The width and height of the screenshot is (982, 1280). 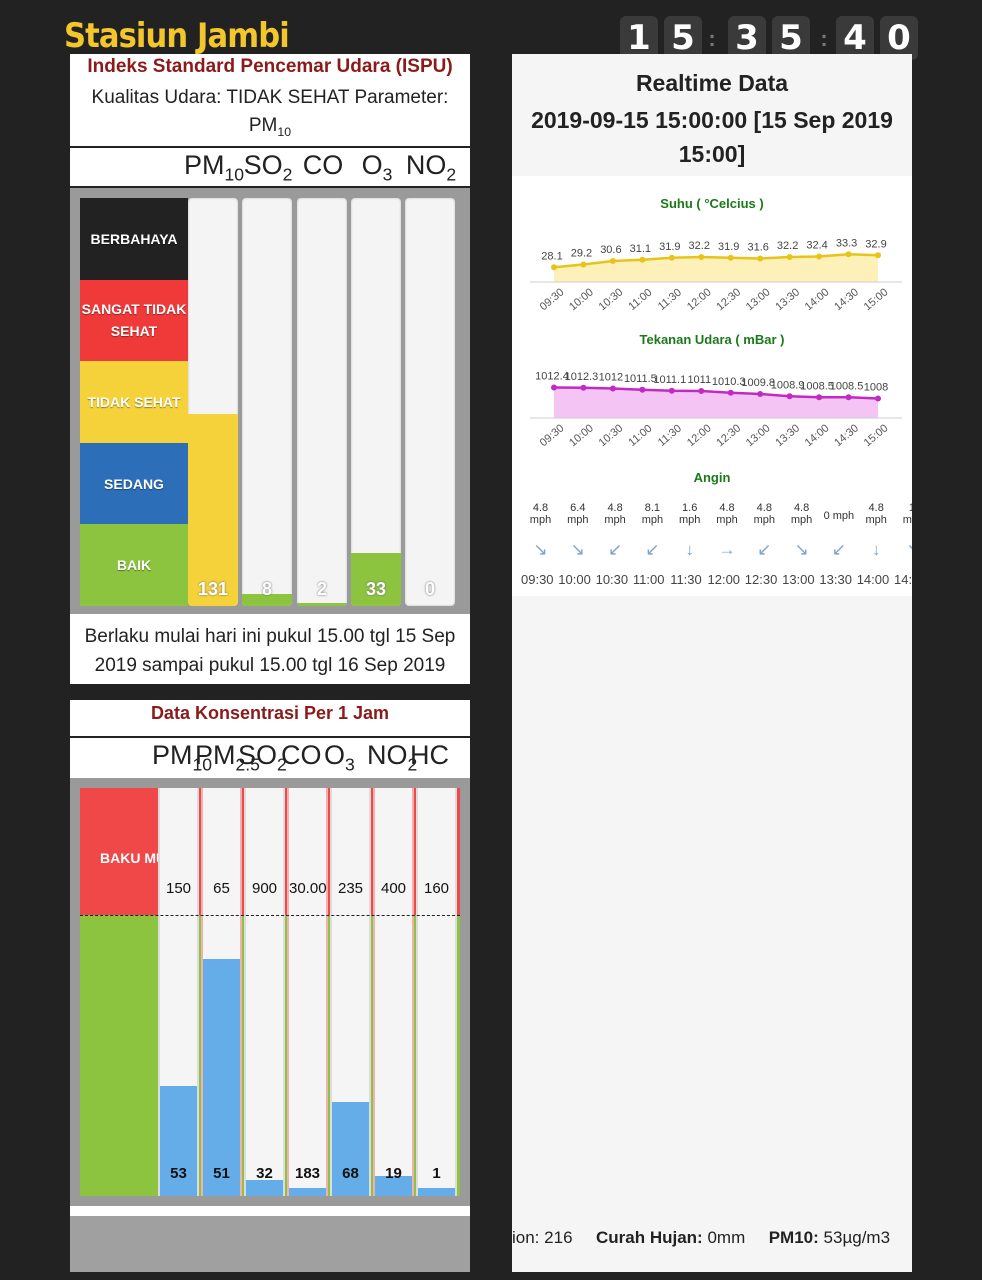 What do you see at coordinates (611, 435) in the screenshot?
I see `x-tick-label: 10:30` at bounding box center [611, 435].